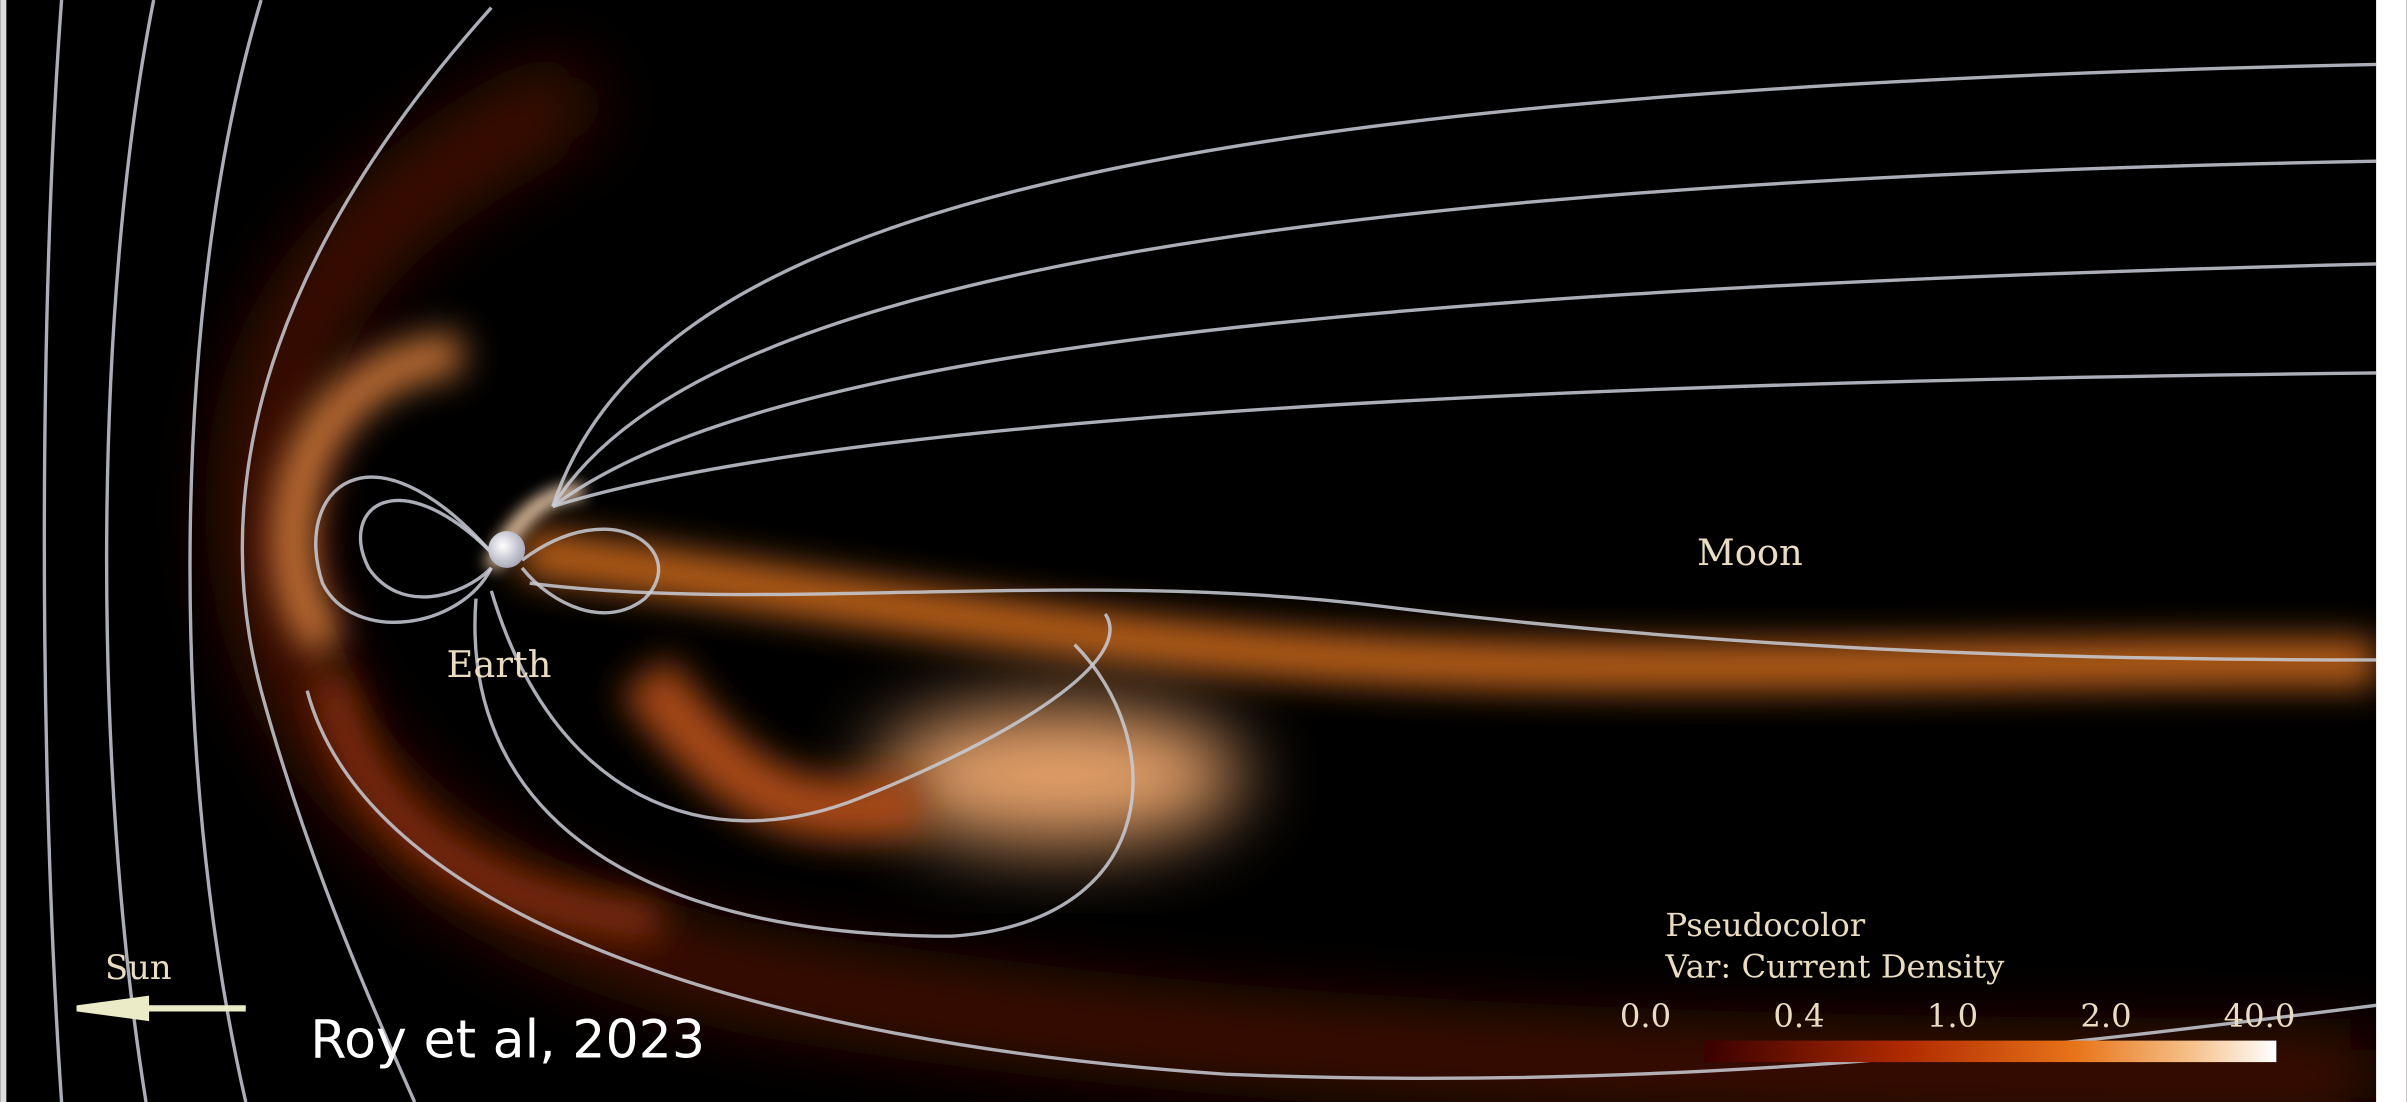 The height and width of the screenshot is (1102, 2407). What do you see at coordinates (3, 551) in the screenshot?
I see `left-border` at bounding box center [3, 551].